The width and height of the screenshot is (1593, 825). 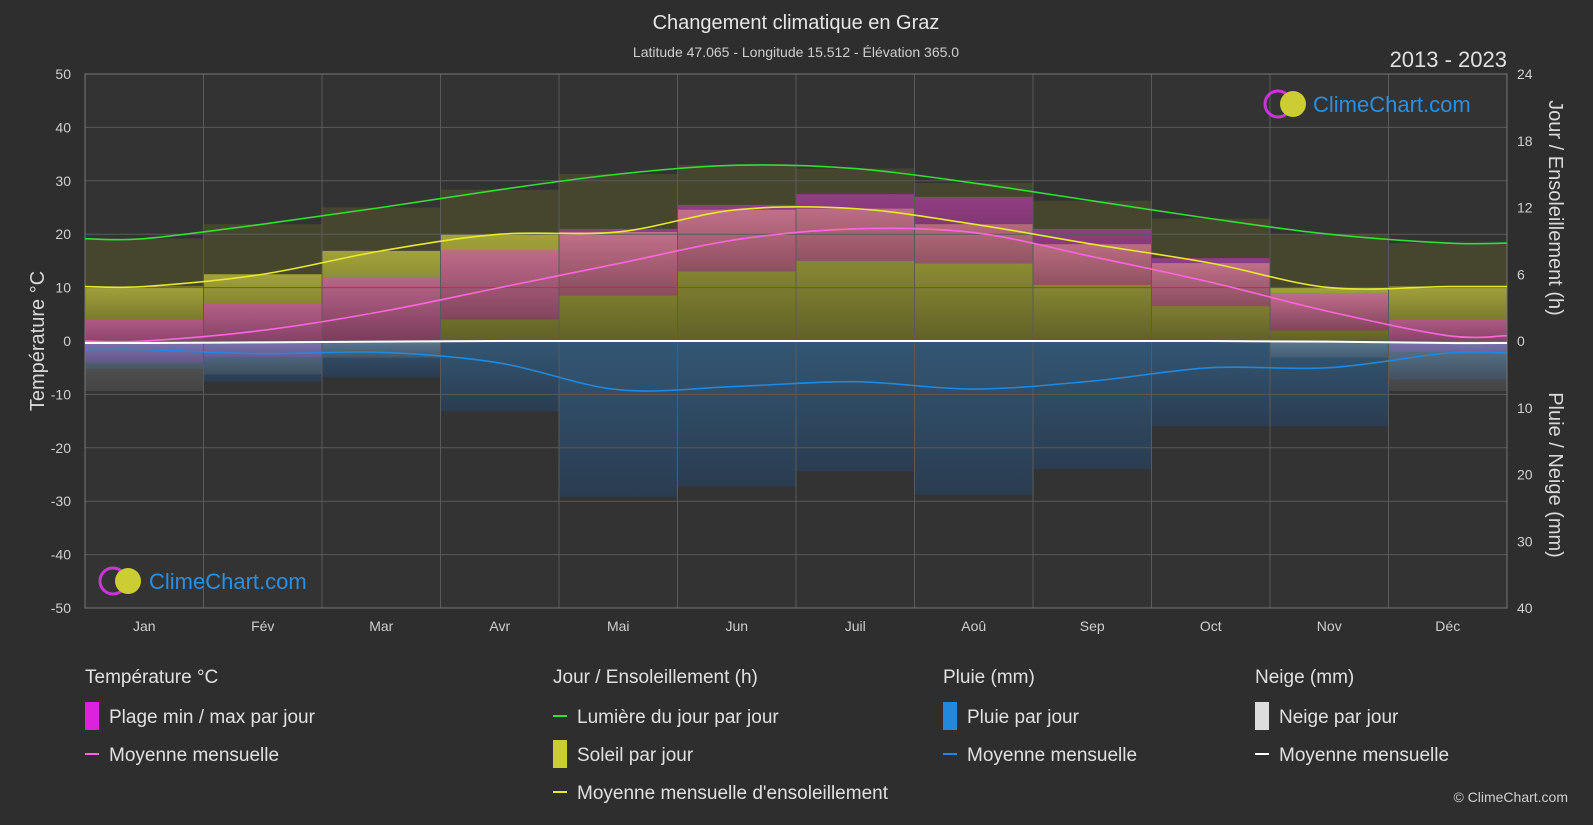 What do you see at coordinates (855, 626) in the screenshot?
I see `x-tick-label: Juil` at bounding box center [855, 626].